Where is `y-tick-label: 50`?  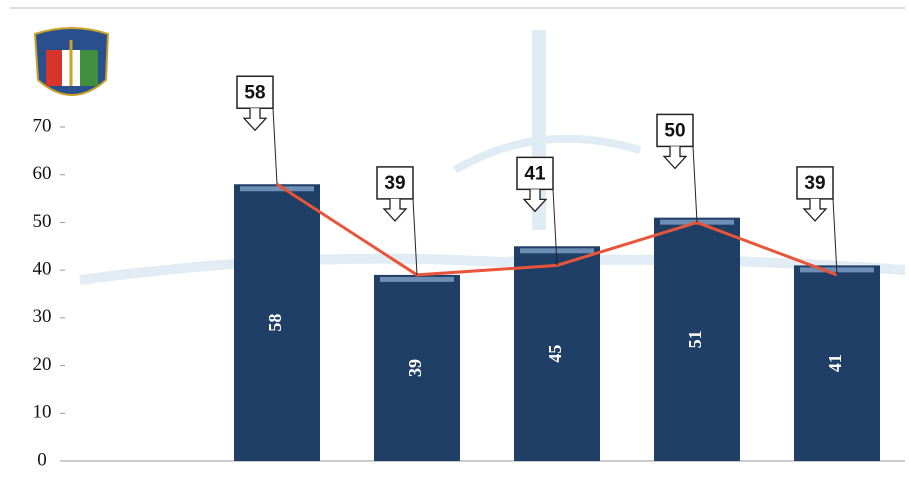 y-tick-label: 50 is located at coordinates (42, 221).